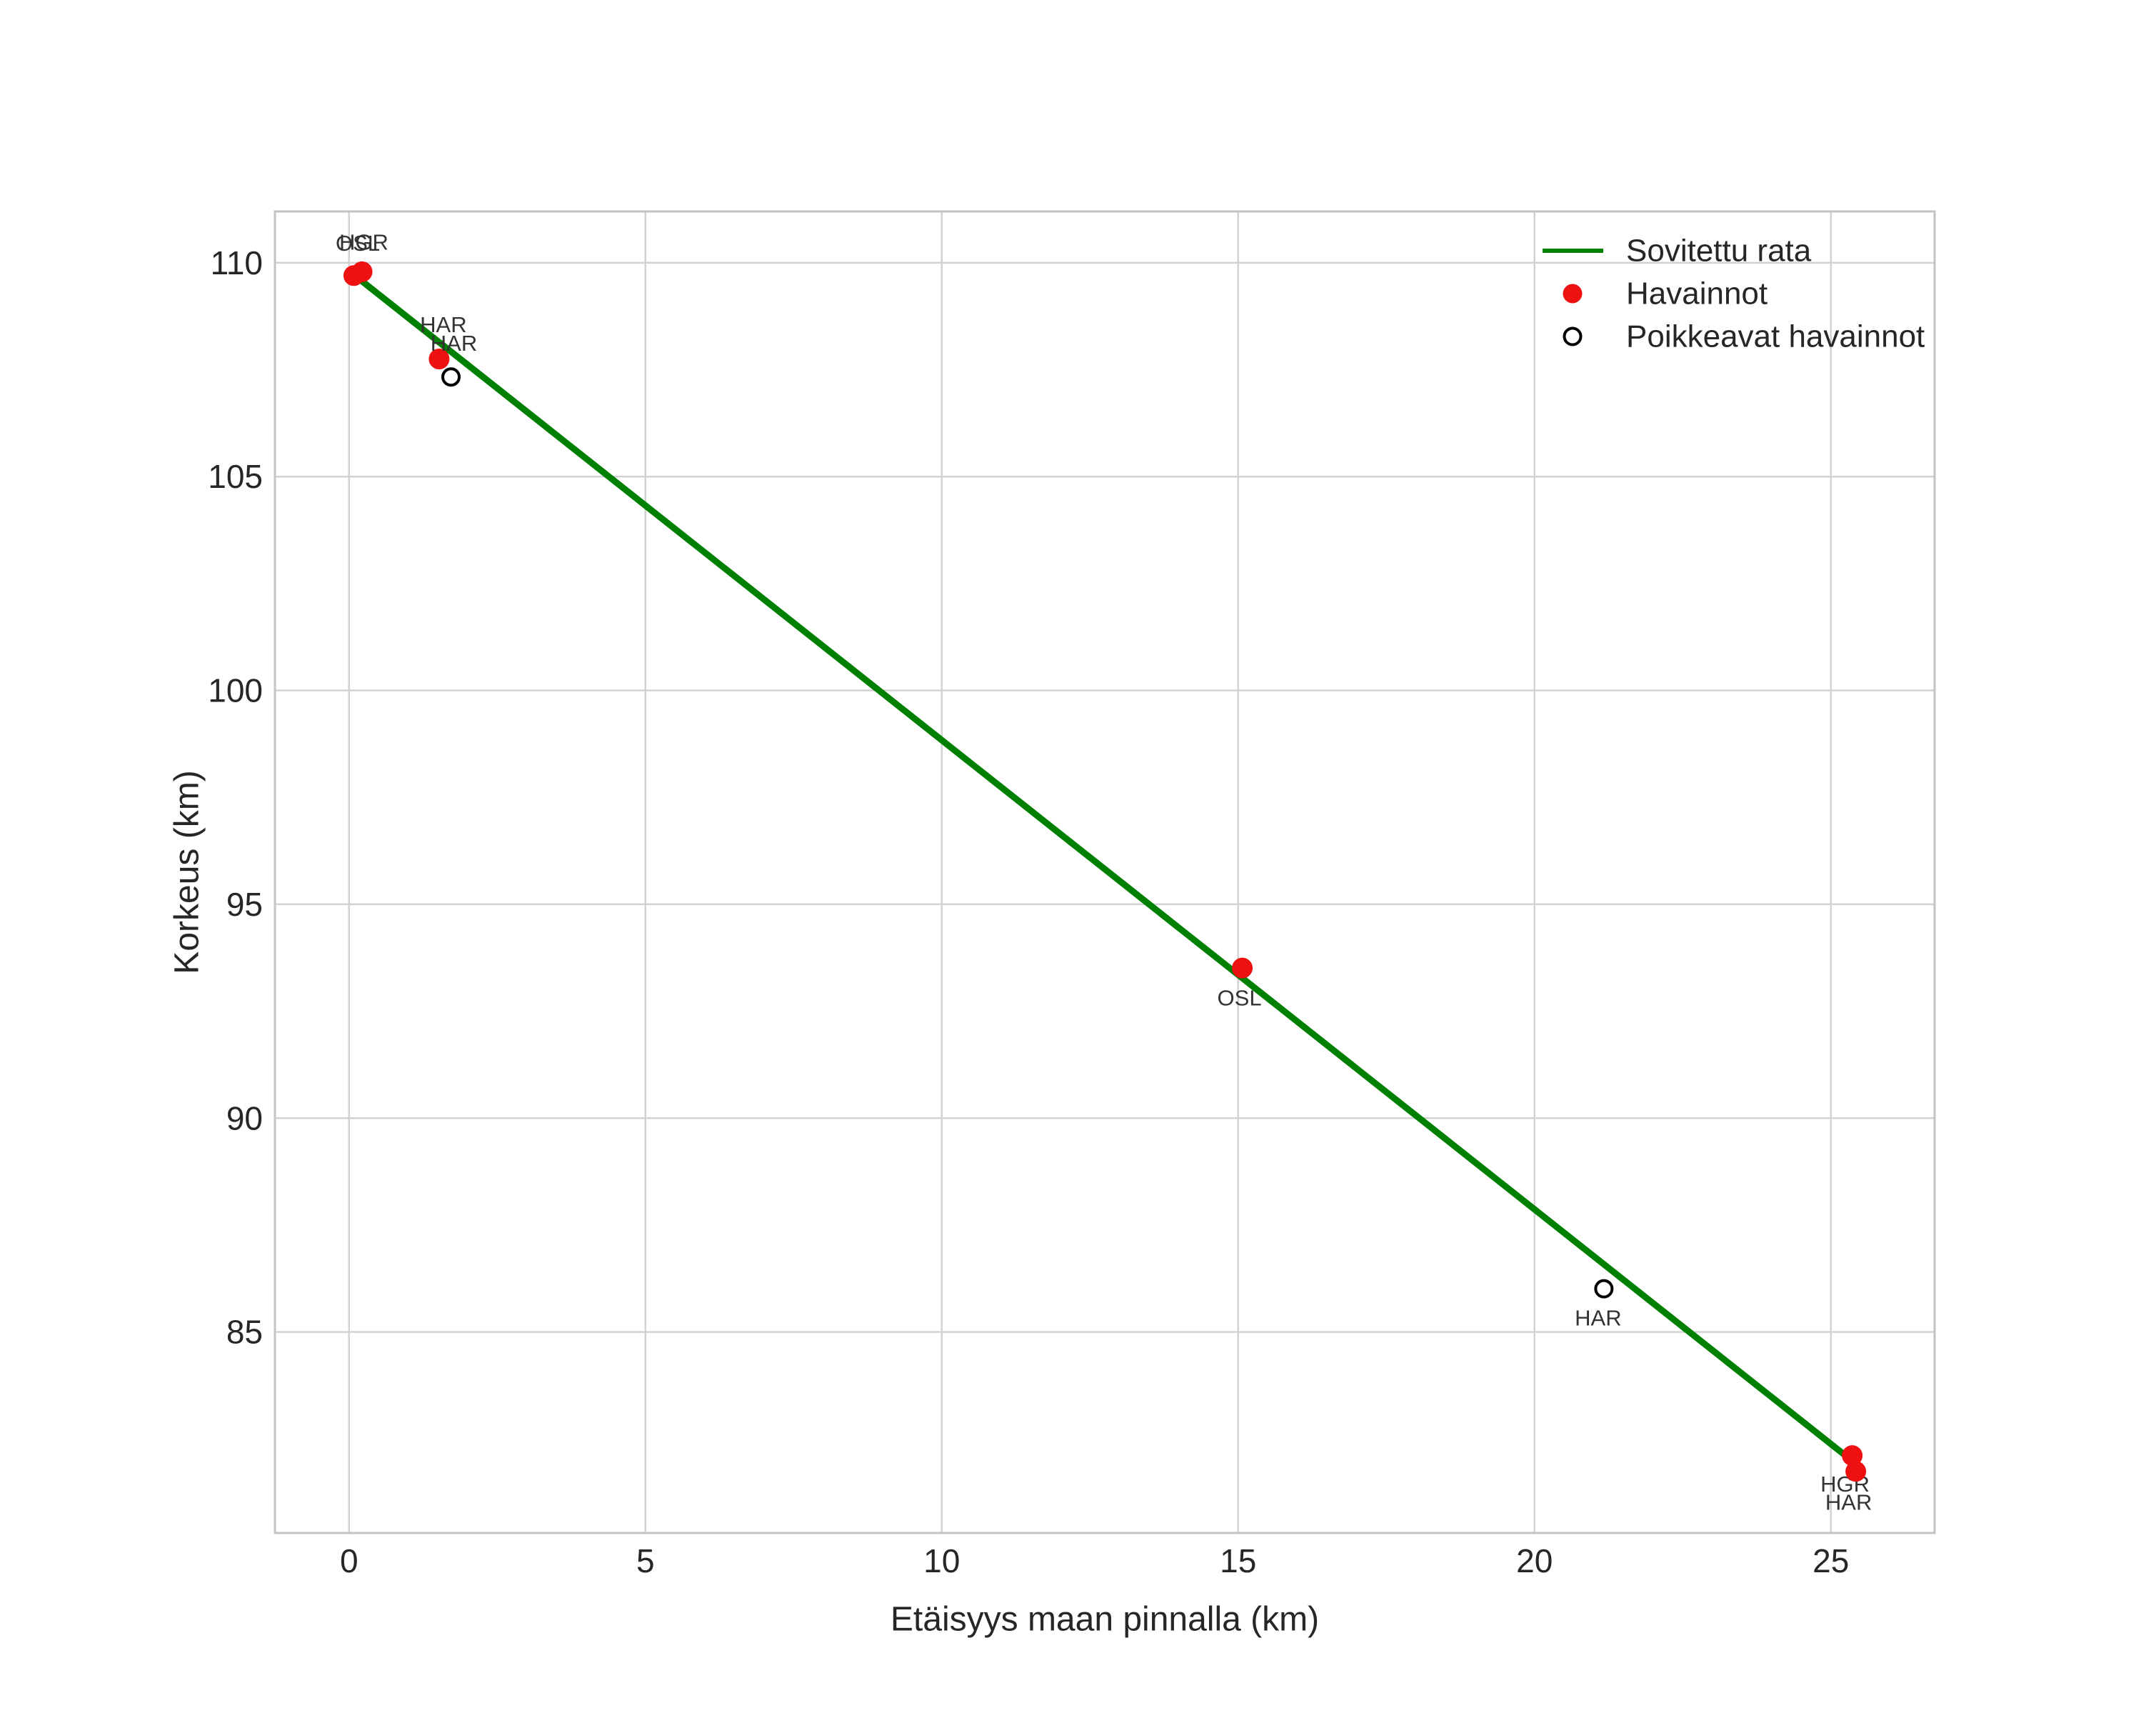  I want to click on station-annotation: HGR, so click(364, 242).